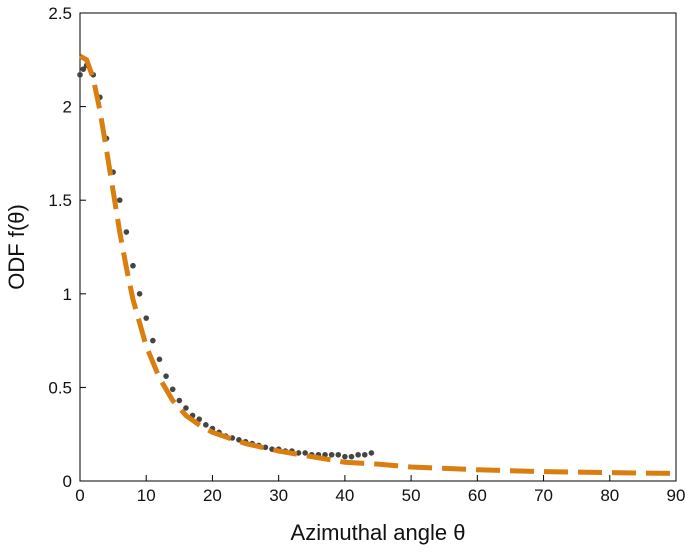 The image size is (685, 556). Describe the element at coordinates (411, 495) in the screenshot. I see `x-tick-label: 50` at that location.